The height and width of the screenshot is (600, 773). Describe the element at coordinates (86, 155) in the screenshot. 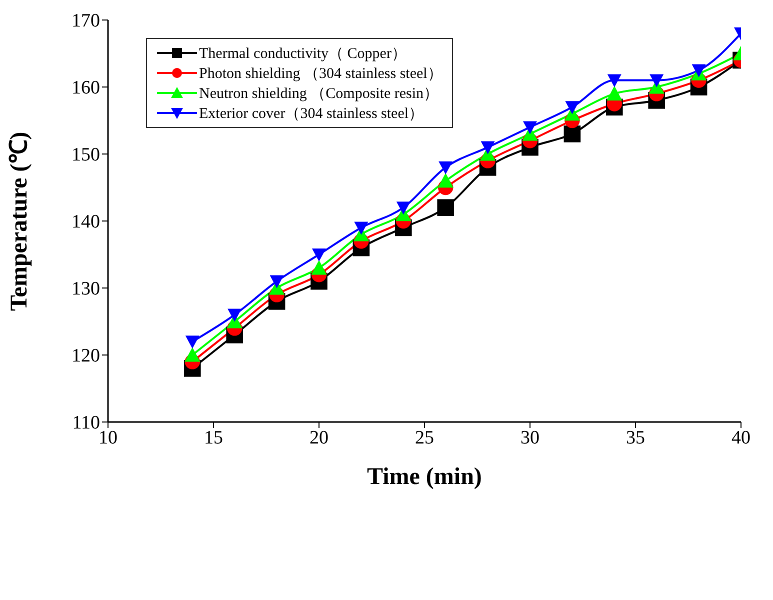

I see `y-tick-label: 150` at that location.